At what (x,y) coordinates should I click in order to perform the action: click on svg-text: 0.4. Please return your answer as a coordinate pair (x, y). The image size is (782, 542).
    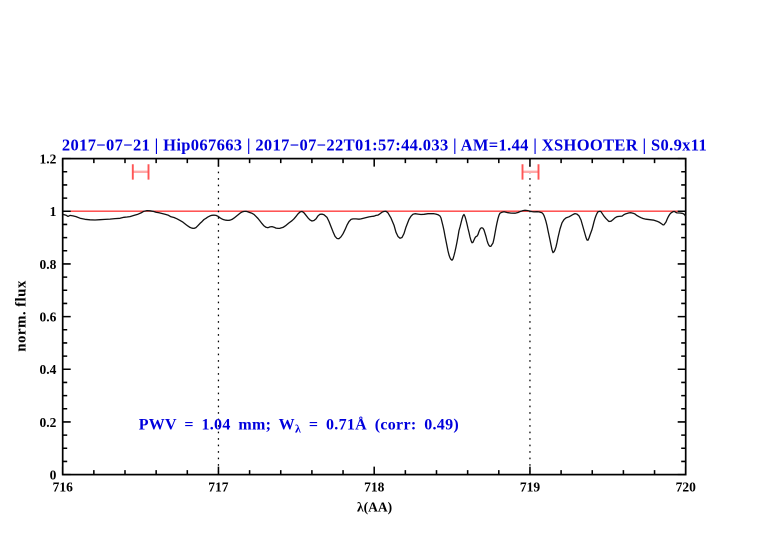
    Looking at the image, I should click on (48, 369).